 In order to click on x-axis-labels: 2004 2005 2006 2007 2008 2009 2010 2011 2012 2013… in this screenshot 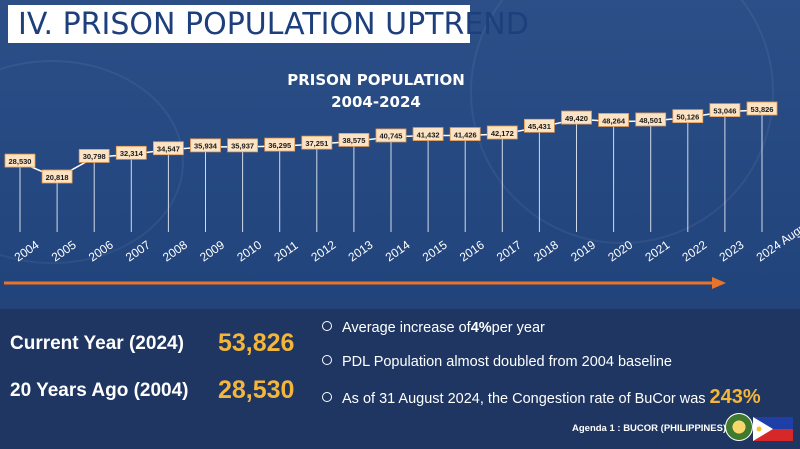, I will do `click(406, 239)`.